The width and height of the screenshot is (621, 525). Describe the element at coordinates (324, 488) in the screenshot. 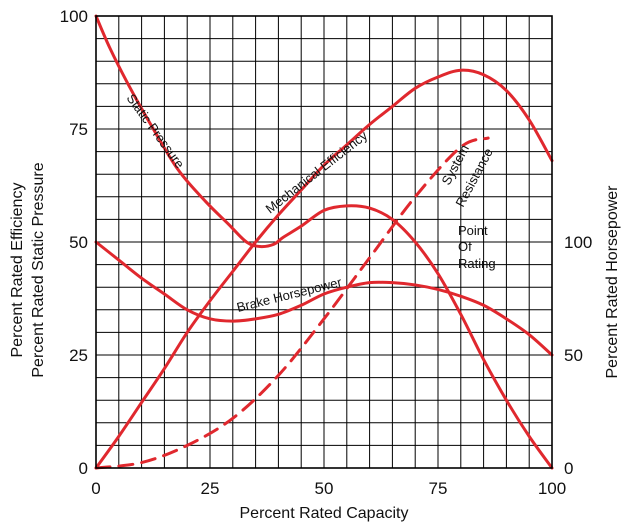

I see `x-tick-label: 50` at that location.